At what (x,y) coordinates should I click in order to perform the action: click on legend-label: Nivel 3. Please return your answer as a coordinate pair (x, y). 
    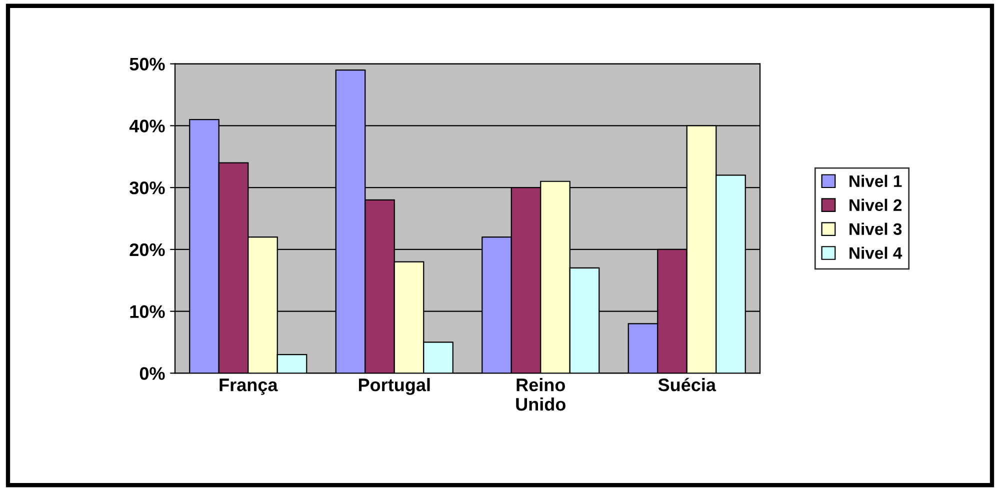
    Looking at the image, I should click on (876, 229).